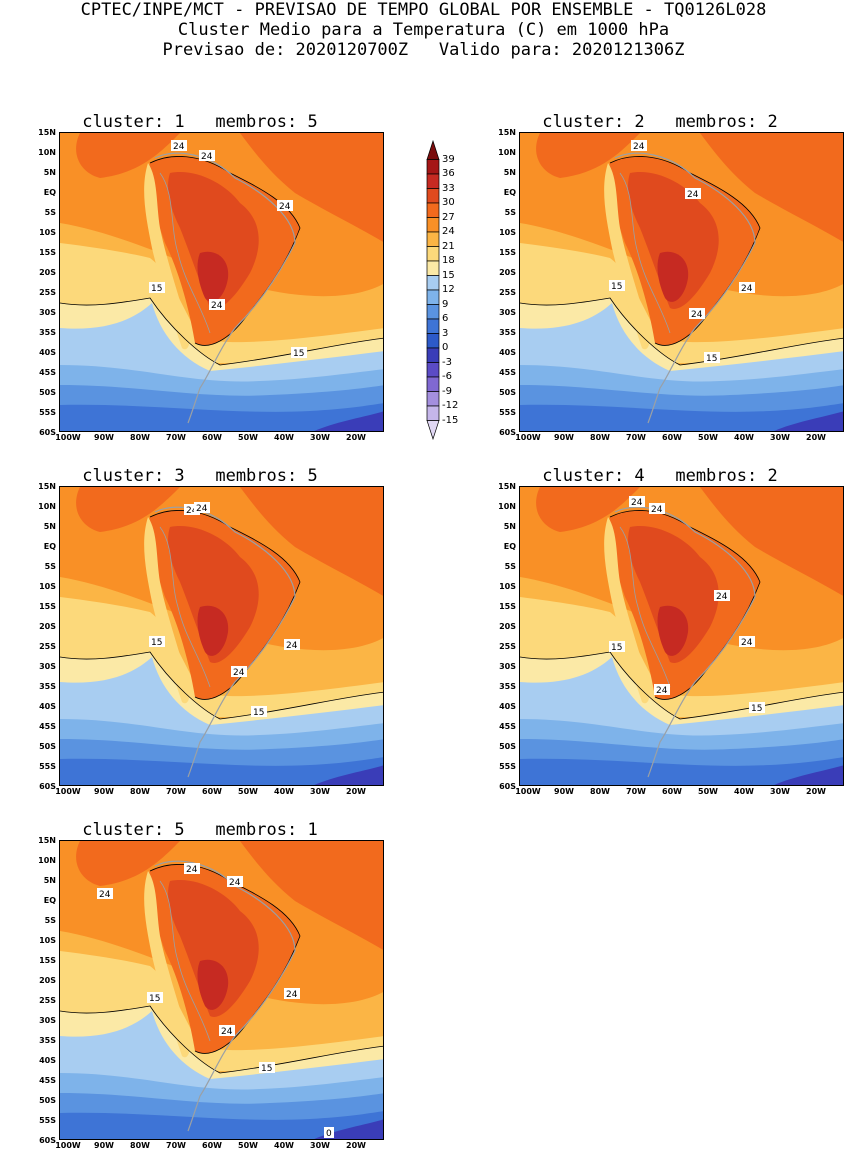  Describe the element at coordinates (445, 347) in the screenshot. I see `colorbar-tick-label: 0` at that location.